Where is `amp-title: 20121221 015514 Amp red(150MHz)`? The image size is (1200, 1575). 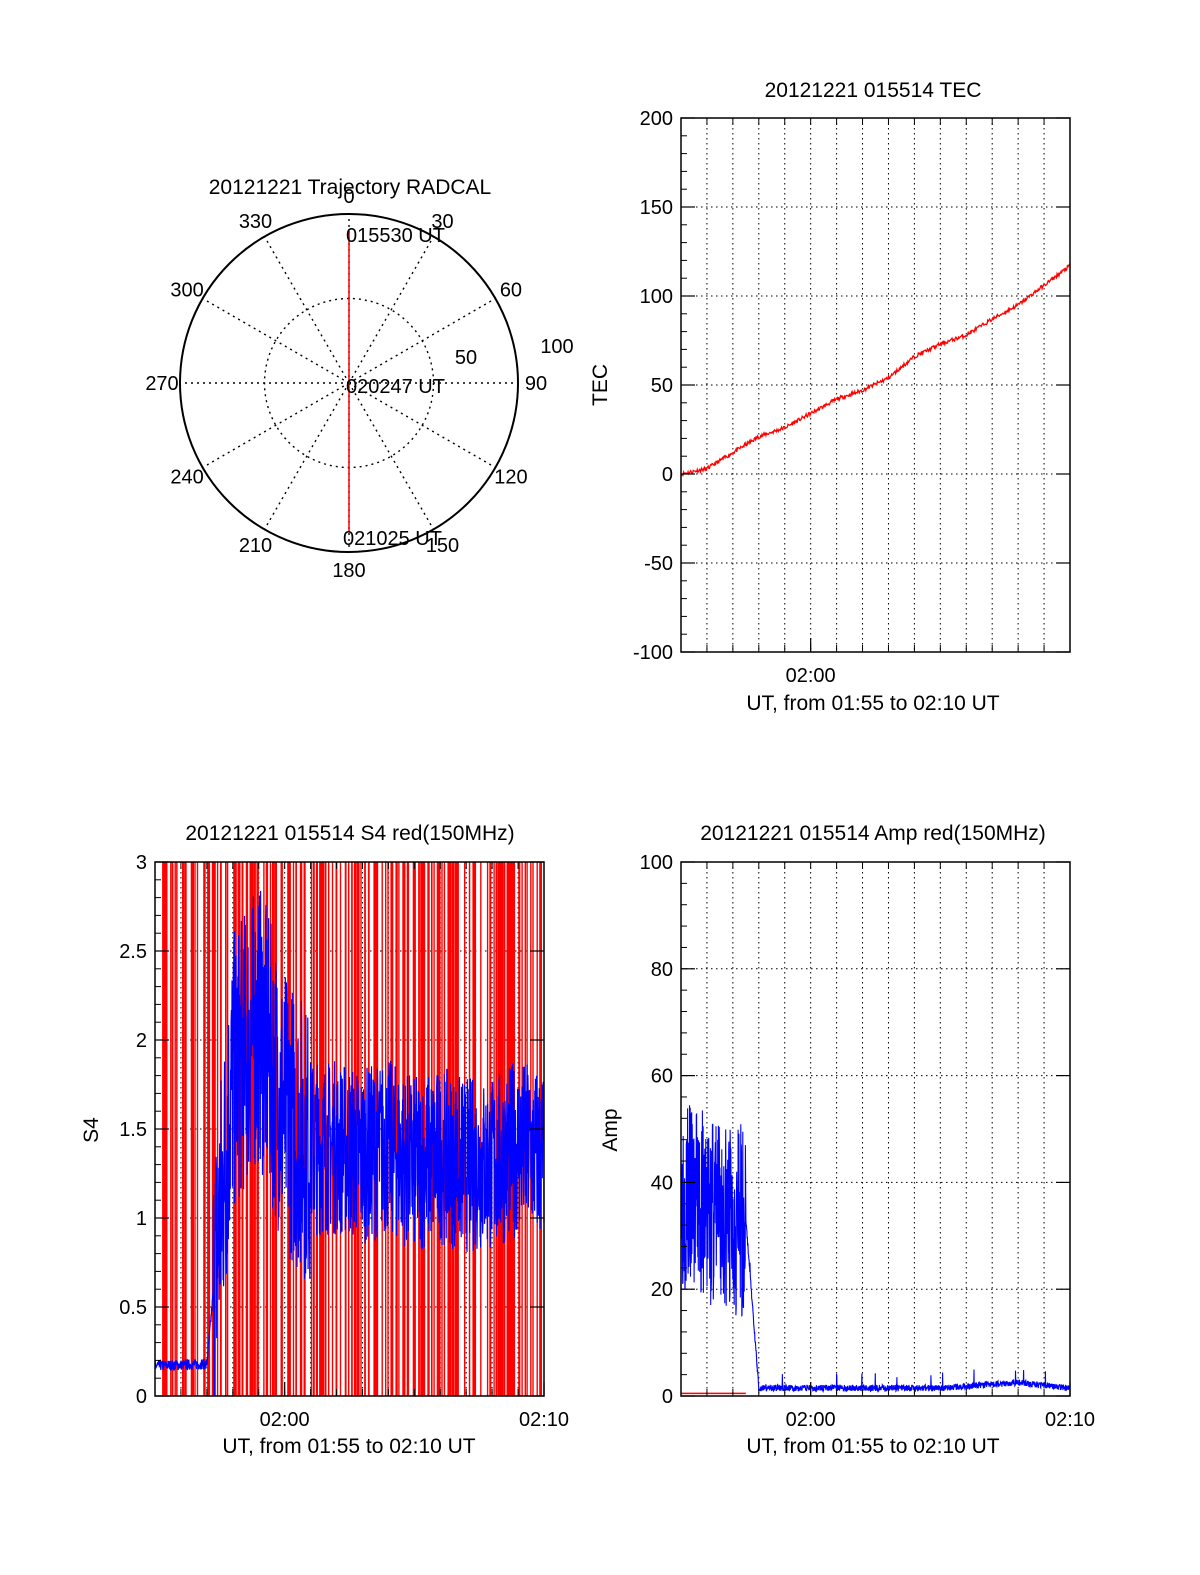 amp-title: 20121221 015514 Amp red(150MHz) is located at coordinates (873, 833).